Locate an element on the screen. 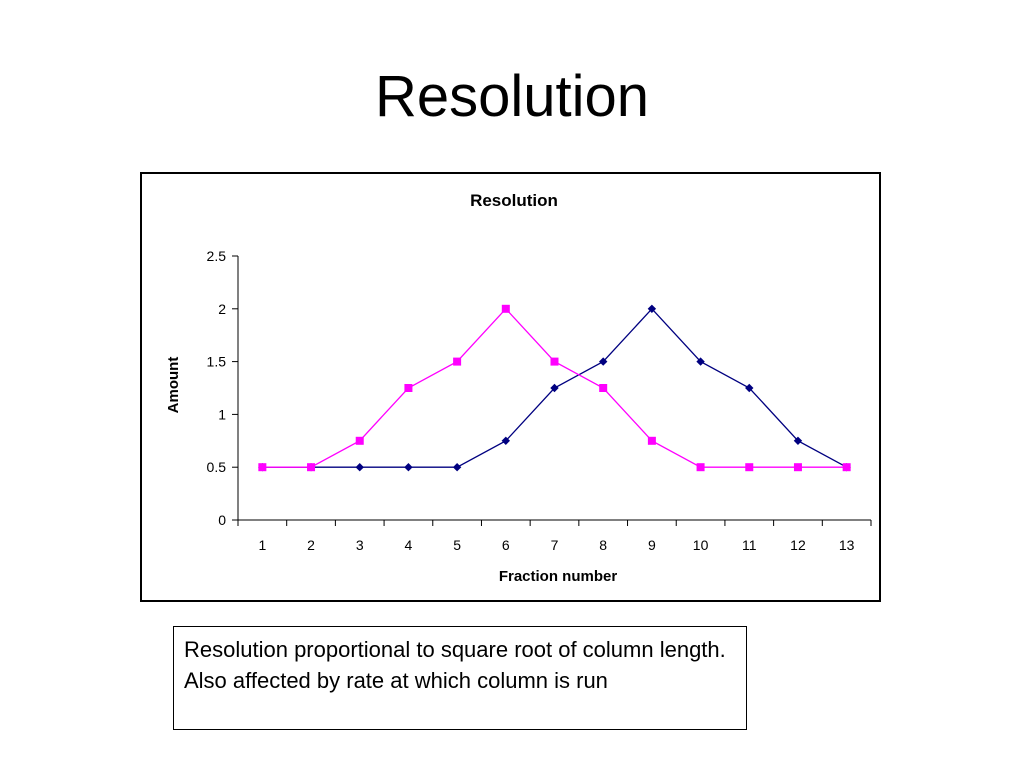 The height and width of the screenshot is (768, 1024). series-group is located at coordinates (554, 388).